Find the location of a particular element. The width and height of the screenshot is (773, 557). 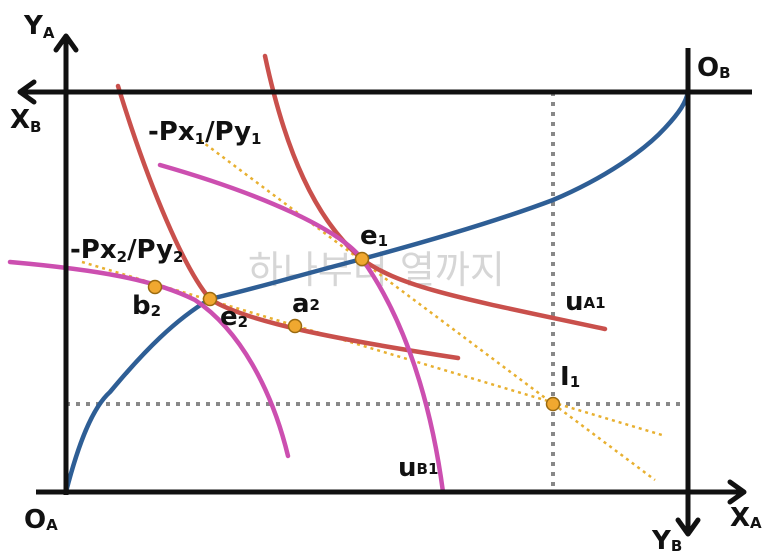

label-e2: e2 is located at coordinates (234, 317).